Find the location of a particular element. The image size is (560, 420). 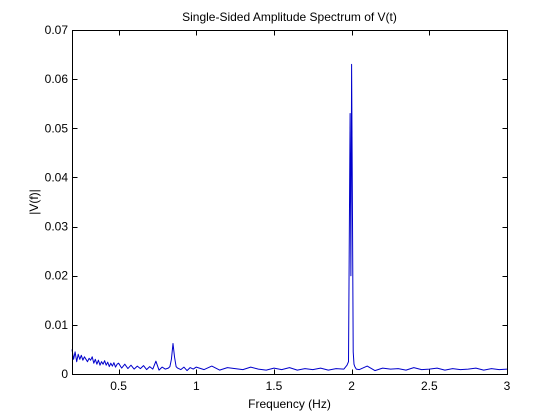

y-tick-label: 0.01 is located at coordinates (57, 325).